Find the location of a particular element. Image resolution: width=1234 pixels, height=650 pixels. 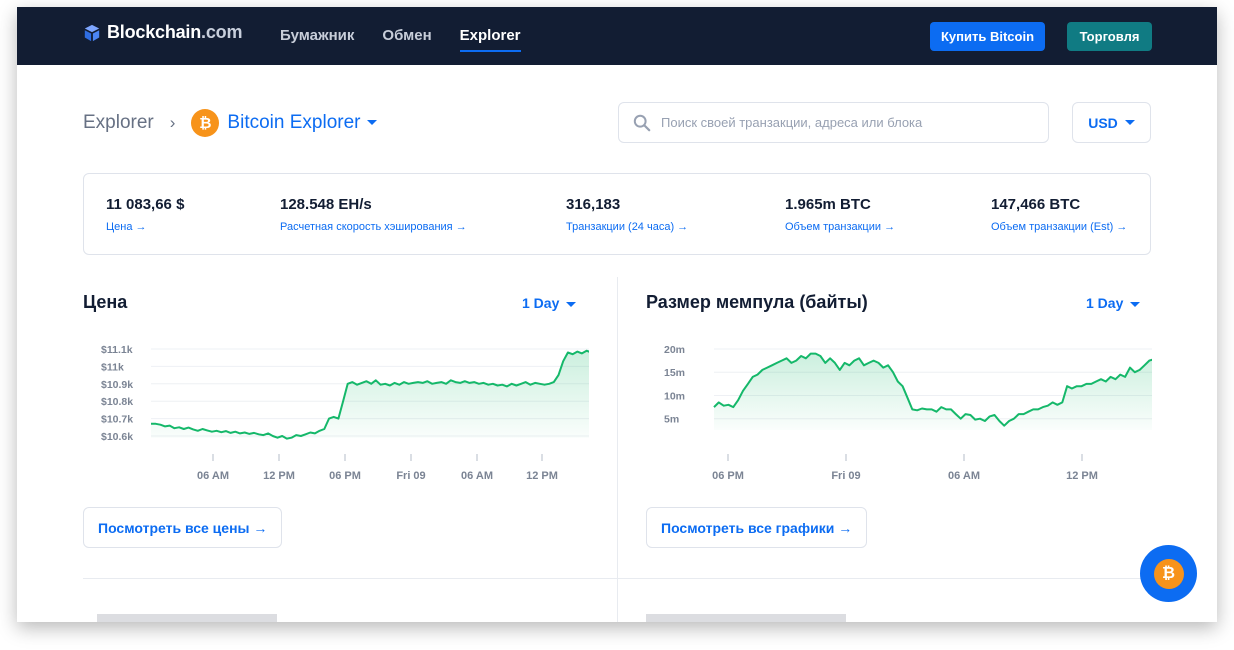

coin-selector: Bitcoin Explorer is located at coordinates (302, 123).